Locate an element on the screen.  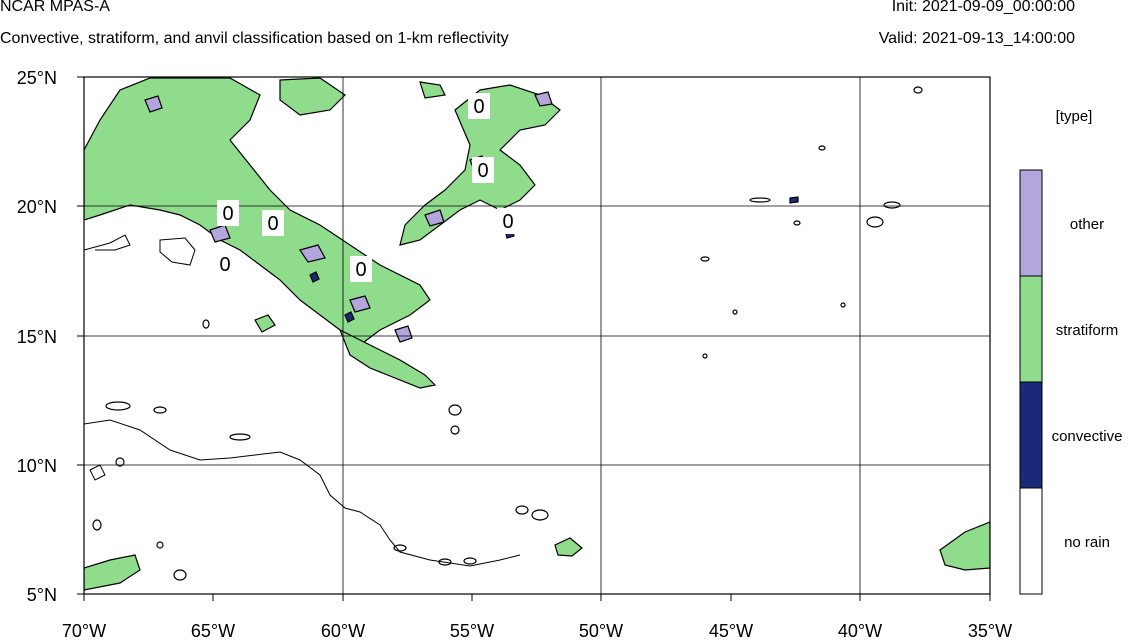
legend-label: stratiform is located at coordinates (1087, 330).